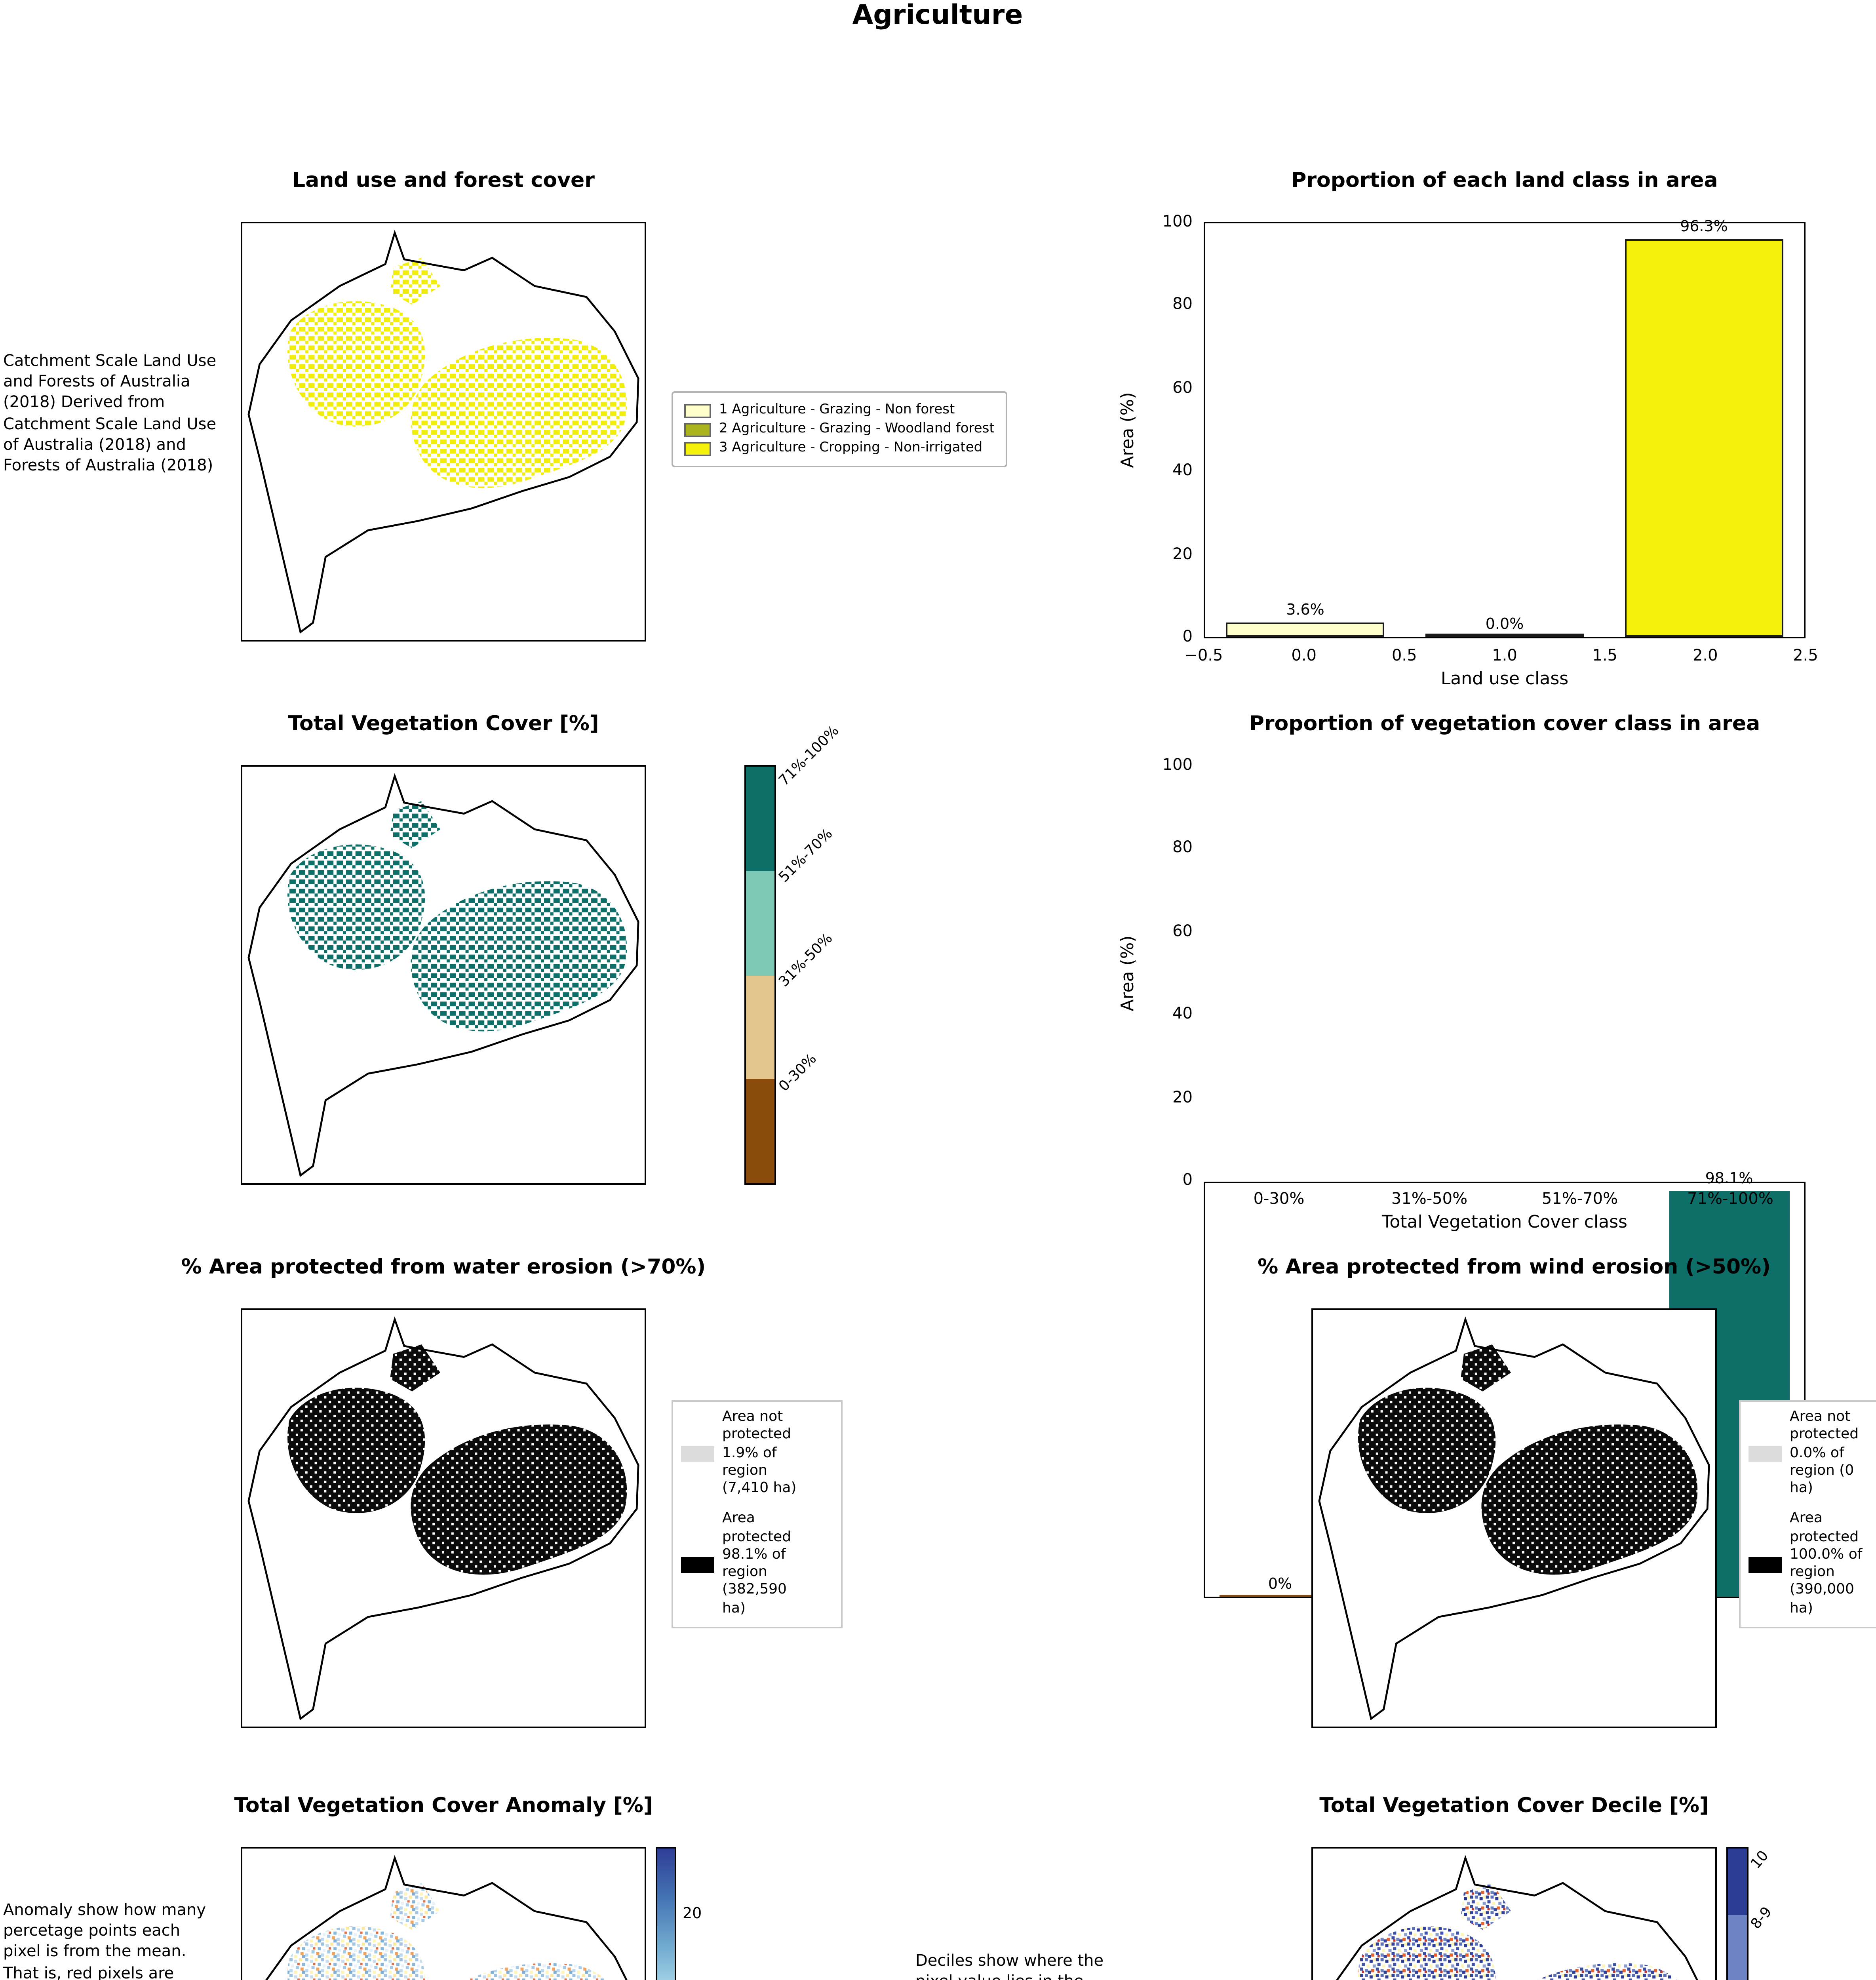 This screenshot has width=1876, height=1980. Describe the element at coordinates (1504, 625) in the screenshot. I see `bar-value-label: 0.0%` at that location.